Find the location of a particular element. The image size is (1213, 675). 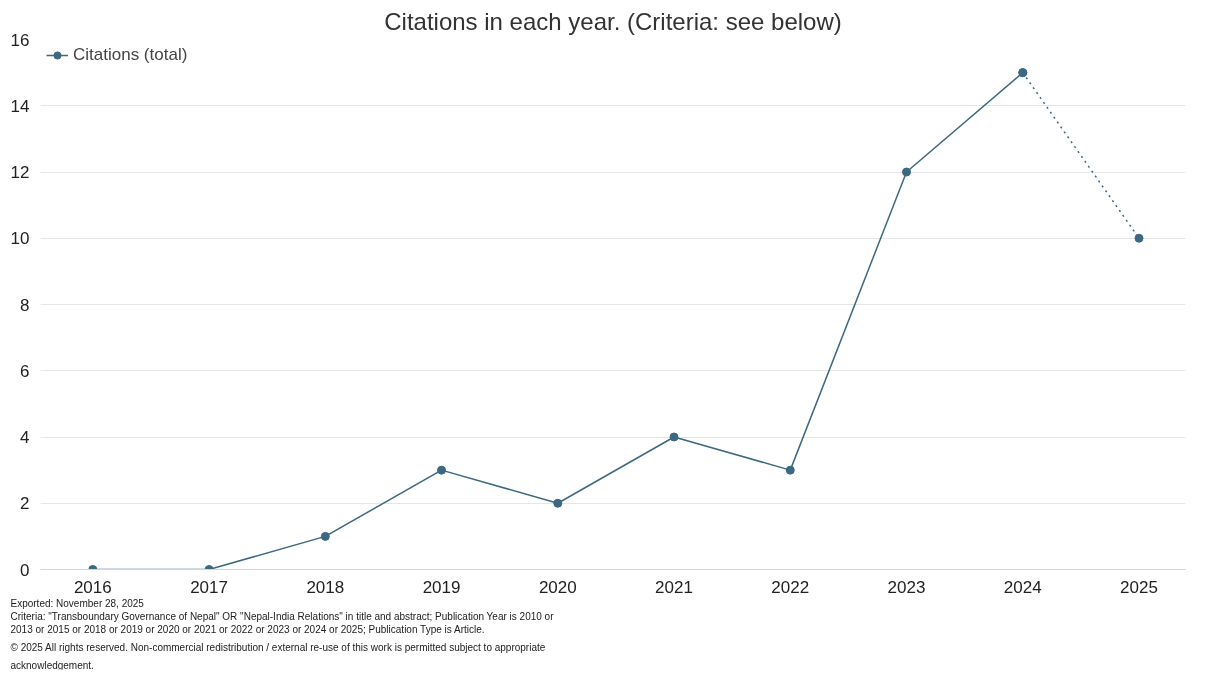

x-tick-label: 2016 is located at coordinates (92, 587).